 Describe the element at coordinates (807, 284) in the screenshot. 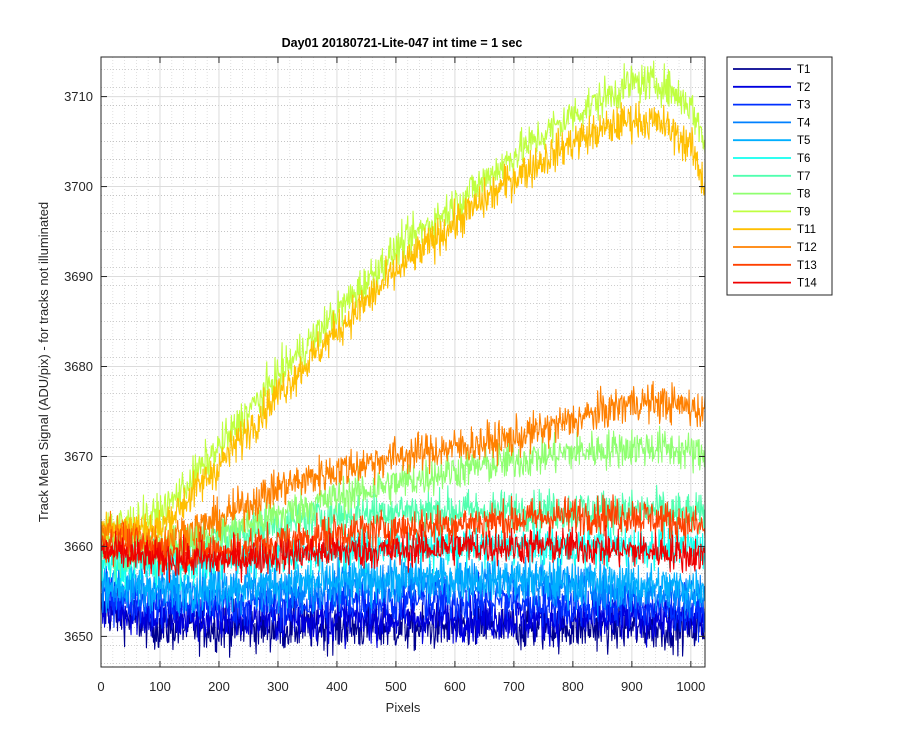

I see `legend-label-t14: T14` at that location.